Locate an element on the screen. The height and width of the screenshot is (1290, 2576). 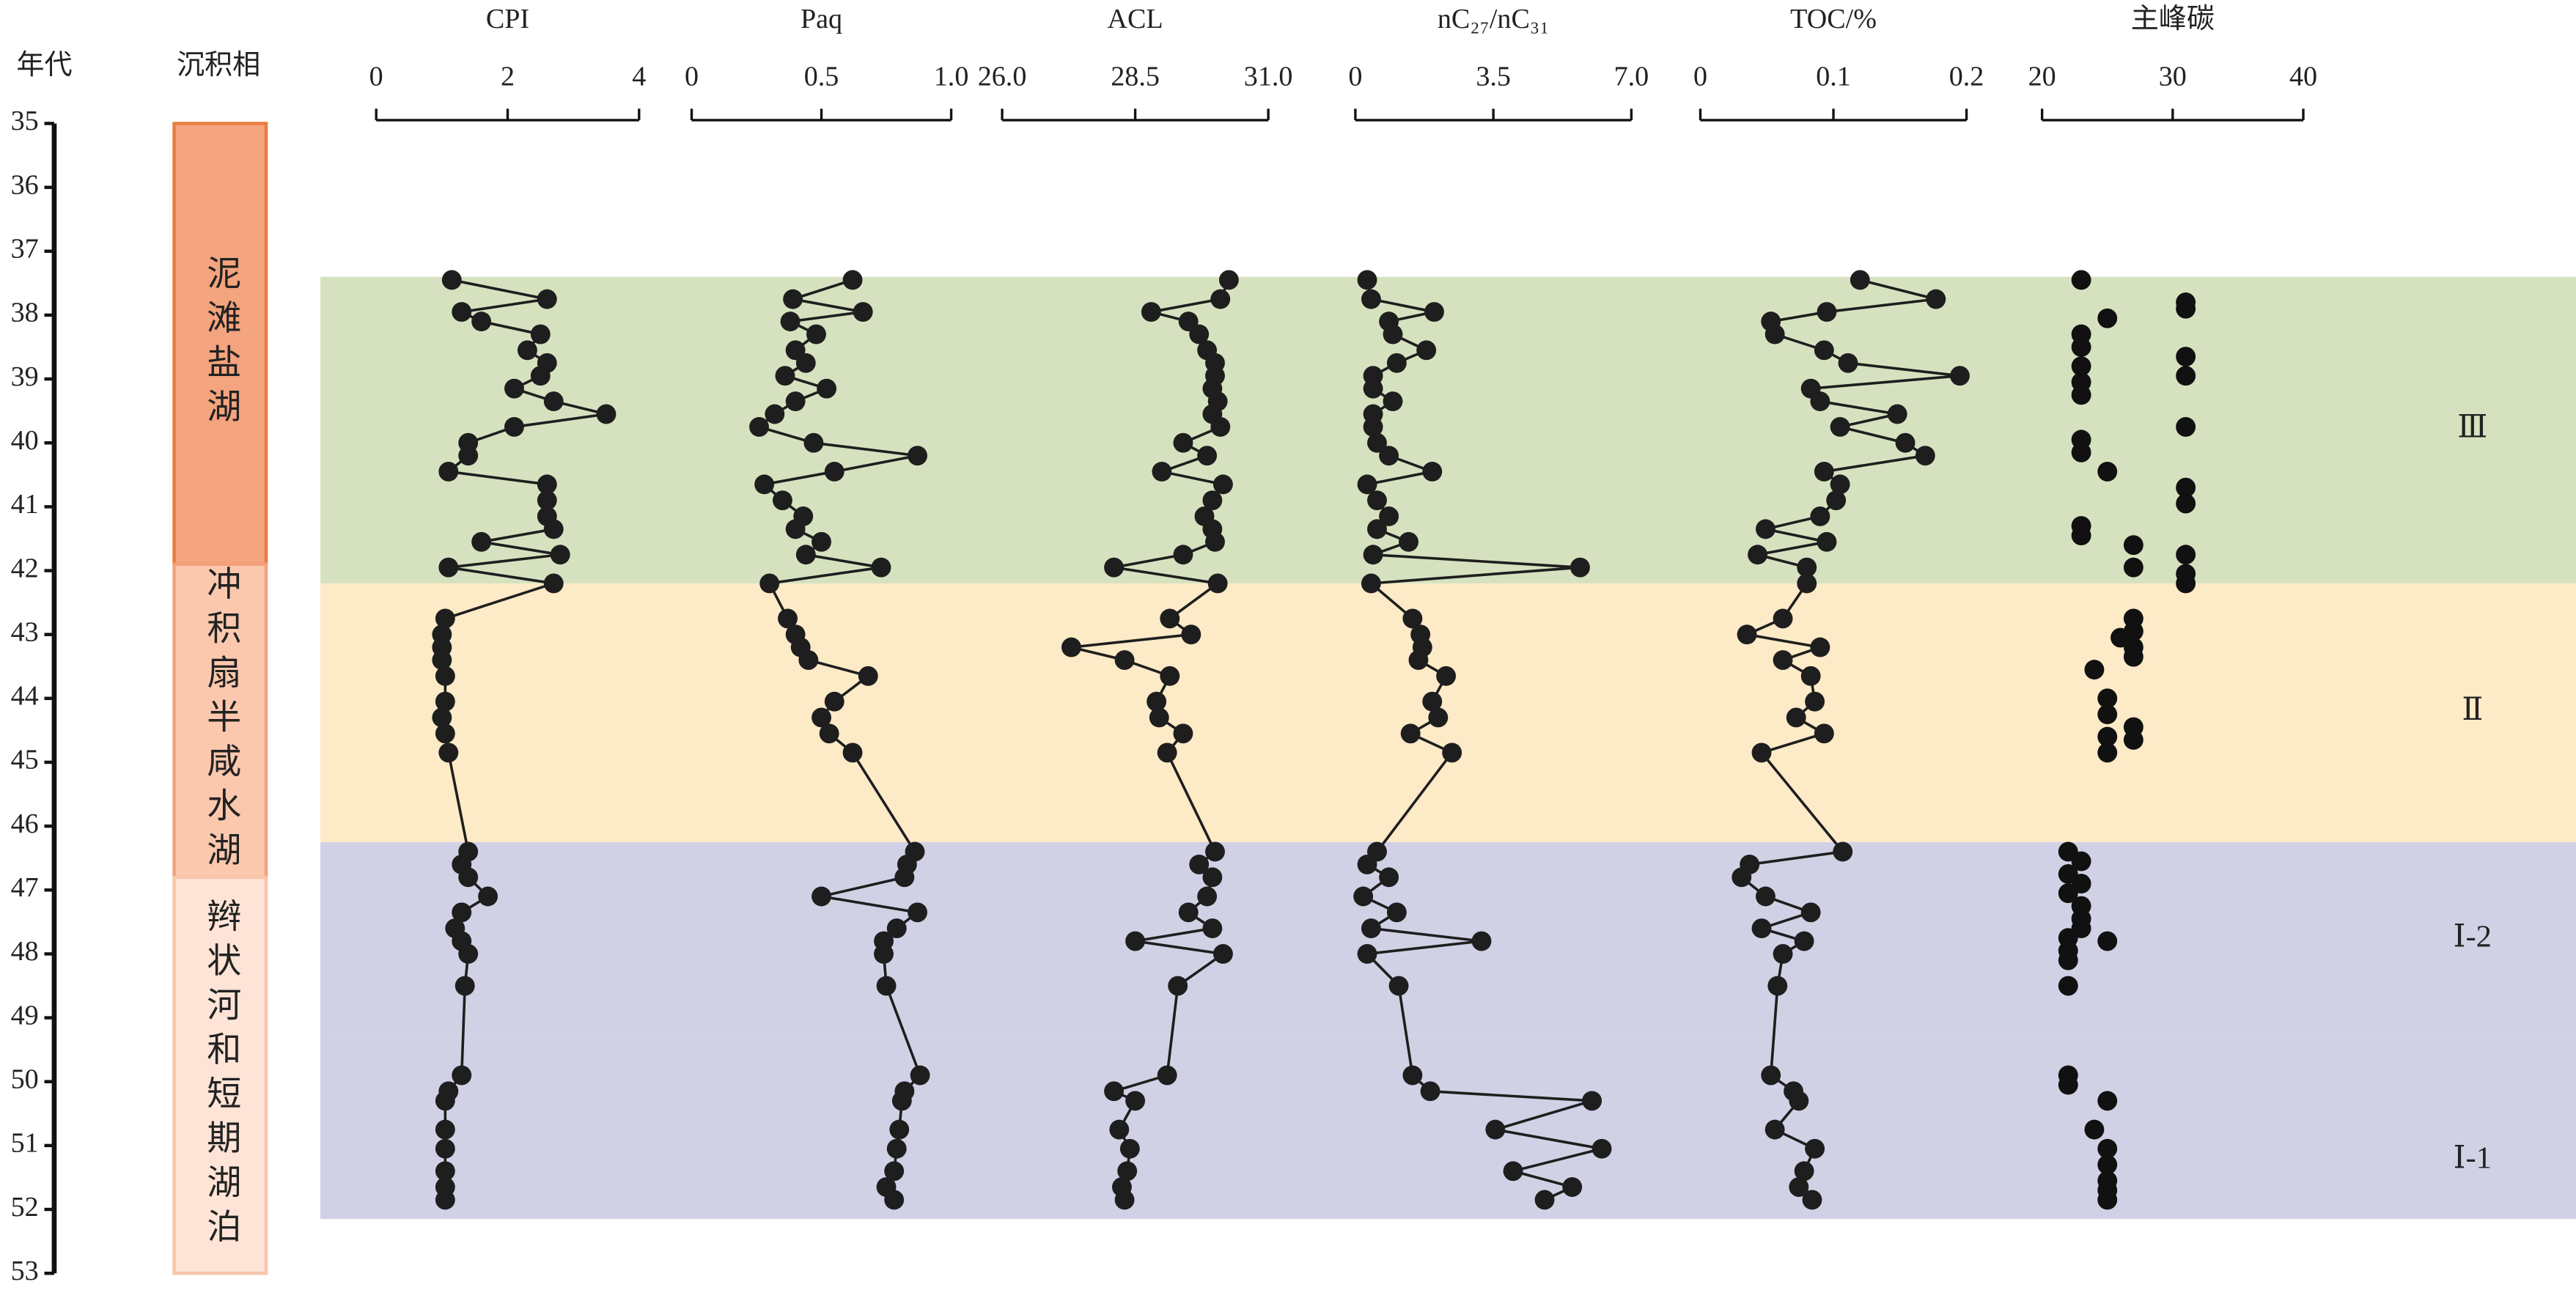
facies-box is located at coordinates (220, 1075).